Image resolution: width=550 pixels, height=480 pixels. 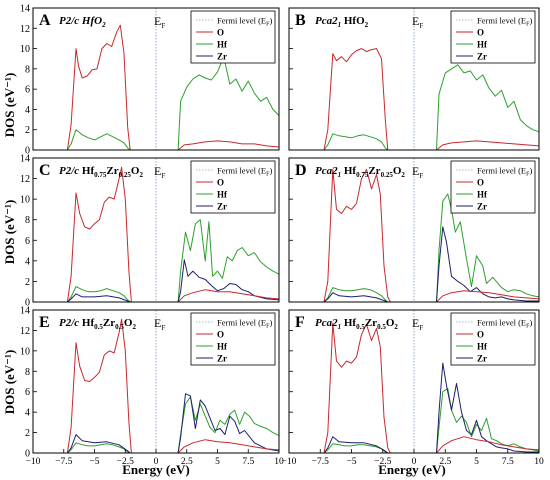 I want to click on panel-letter: B, so click(x=300, y=20).